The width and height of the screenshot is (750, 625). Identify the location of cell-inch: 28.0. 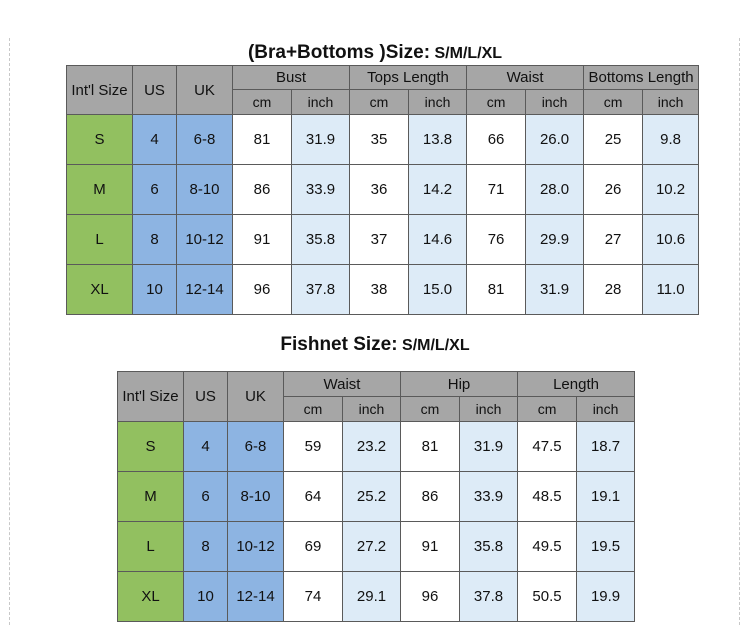
(555, 189).